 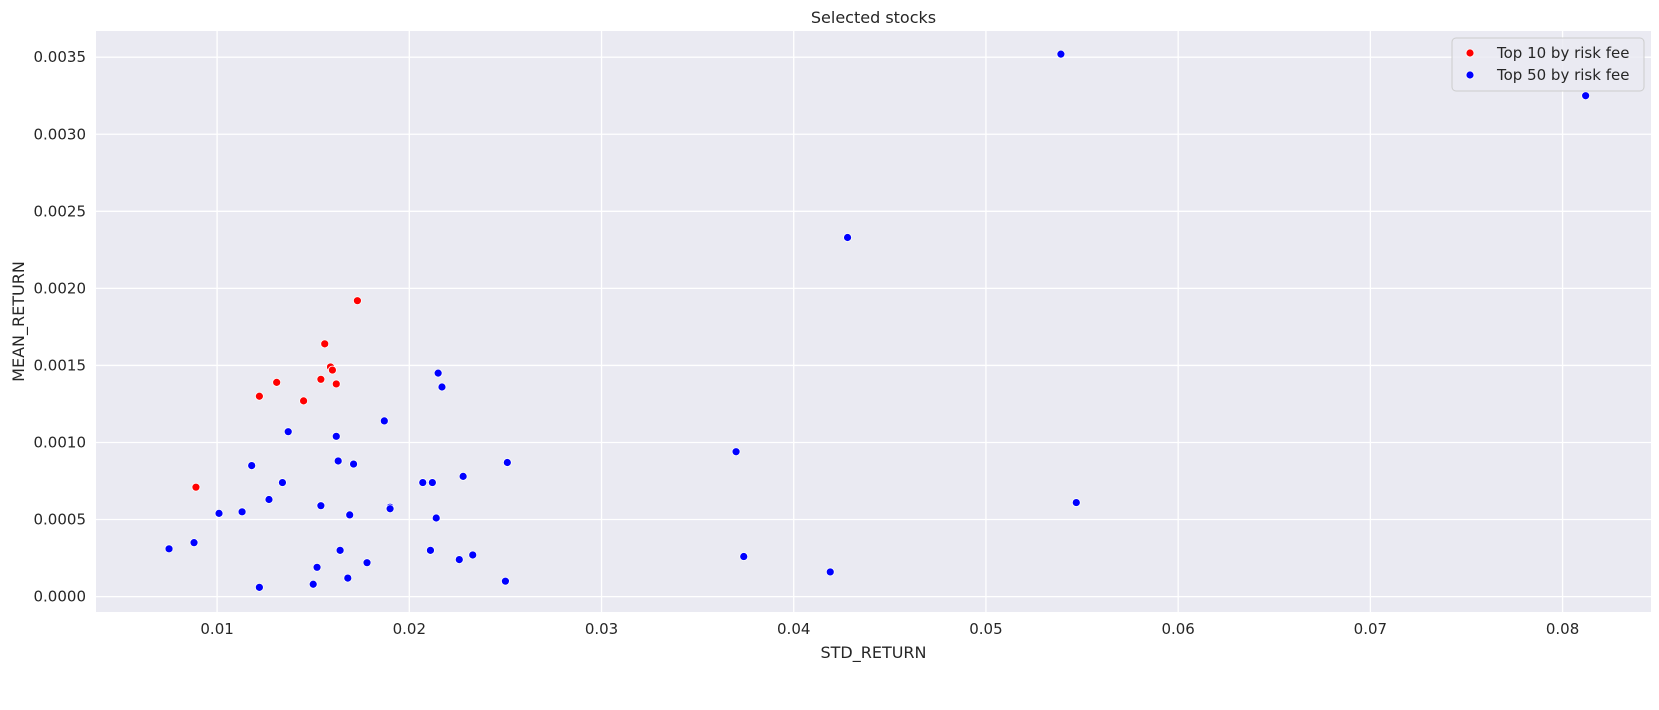 I want to click on x-tick-label: 0.08, so click(x=1562, y=629).